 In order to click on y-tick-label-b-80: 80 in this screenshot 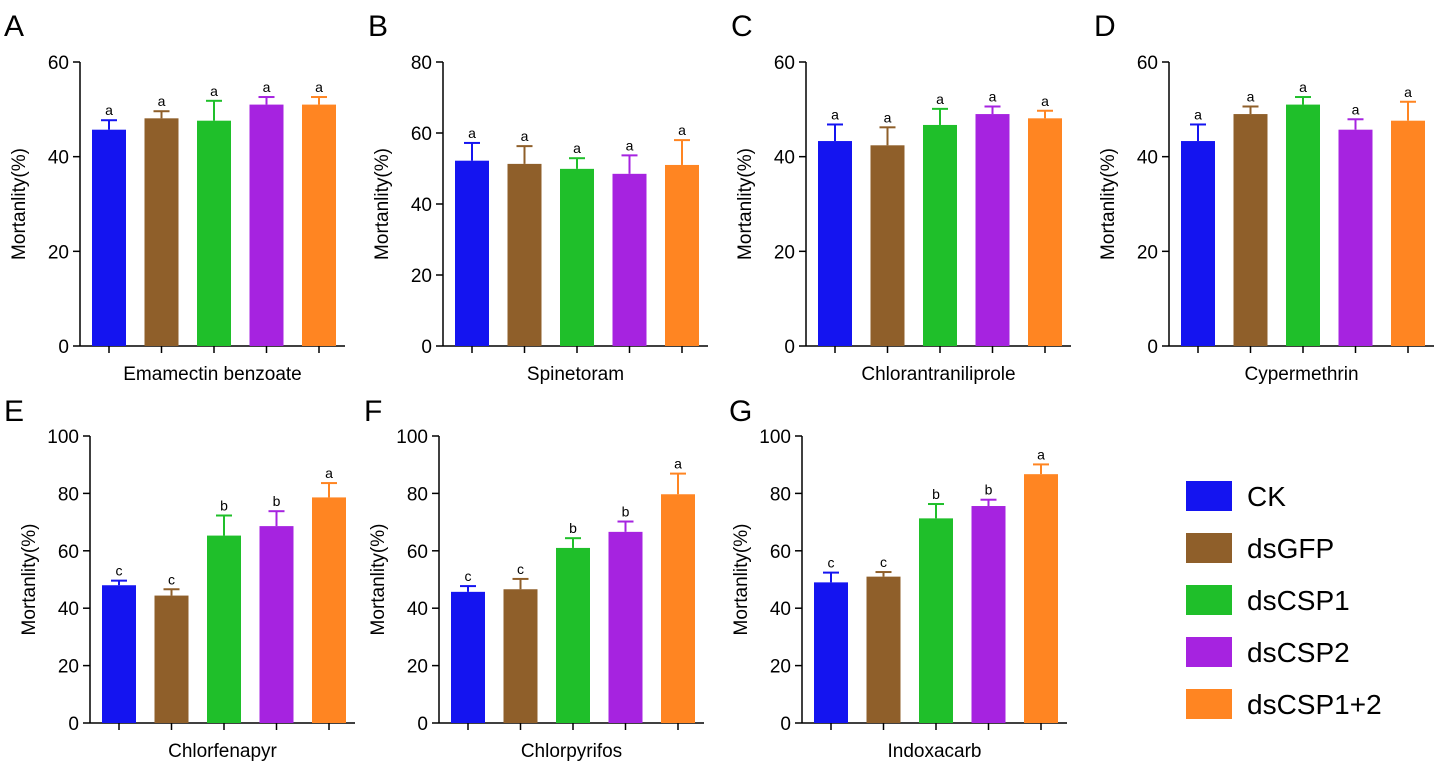, I will do `click(421, 63)`.